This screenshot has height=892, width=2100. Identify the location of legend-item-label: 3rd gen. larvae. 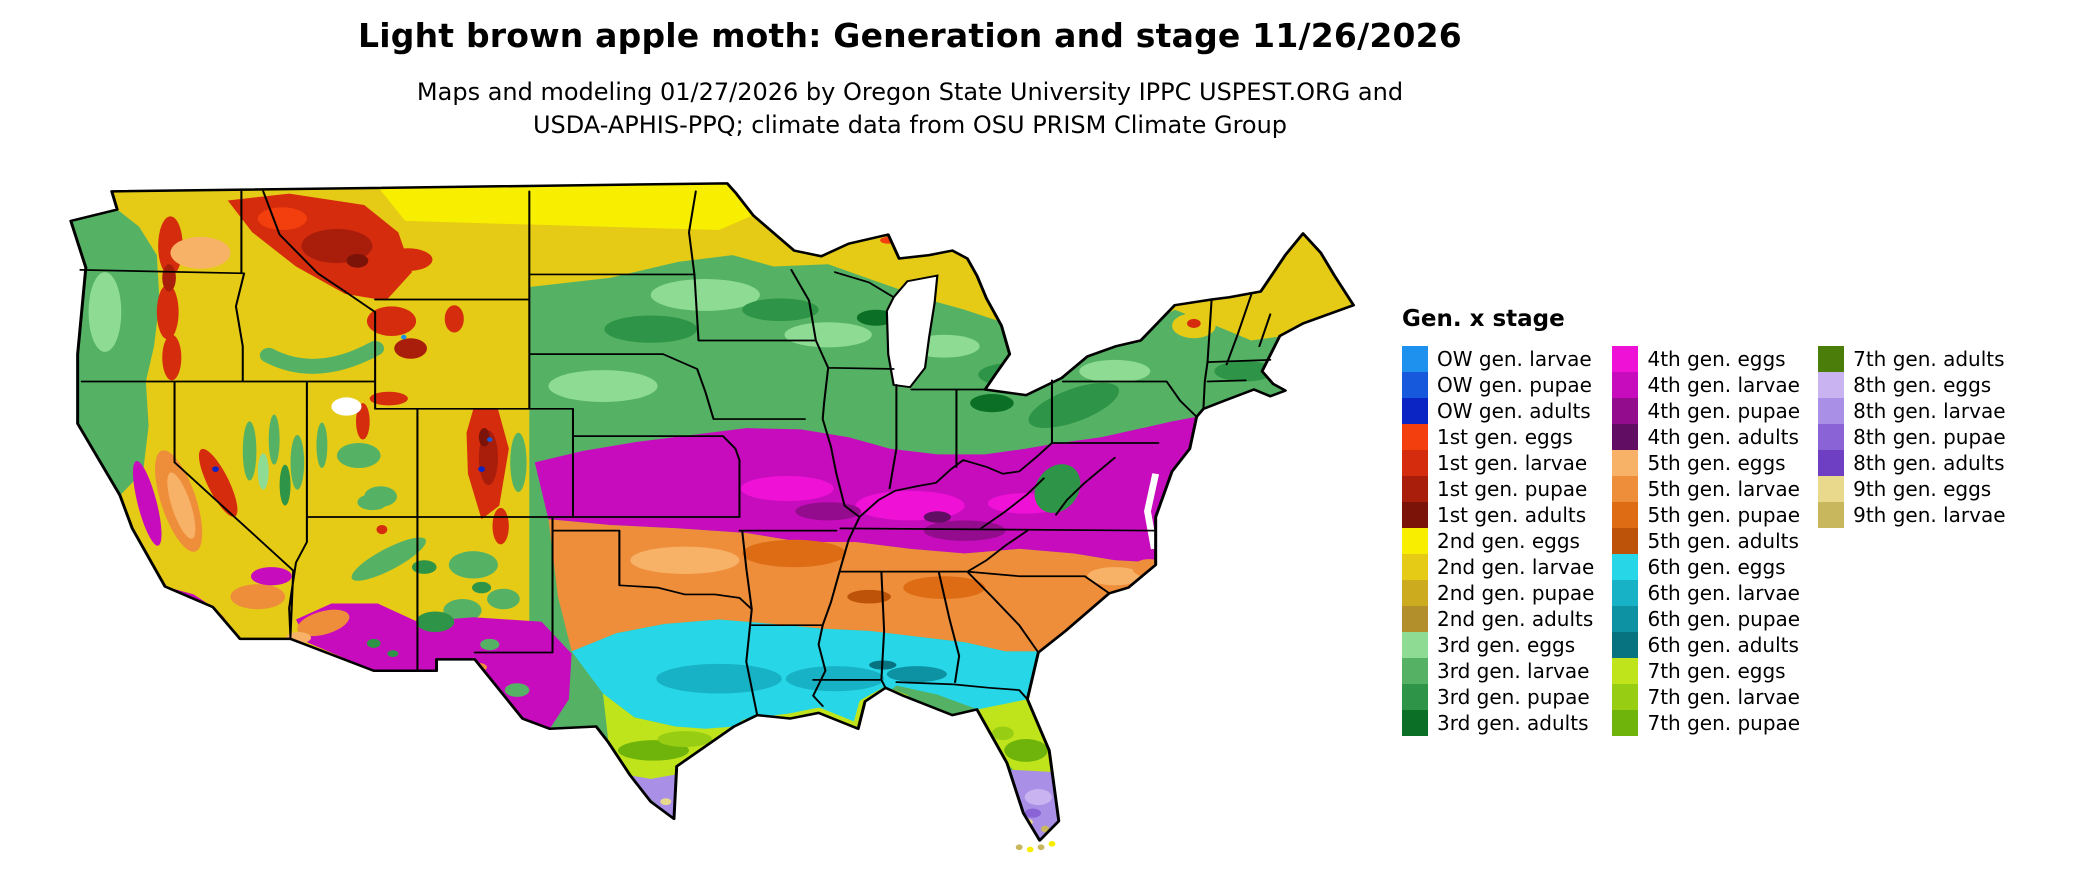
(1513, 671).